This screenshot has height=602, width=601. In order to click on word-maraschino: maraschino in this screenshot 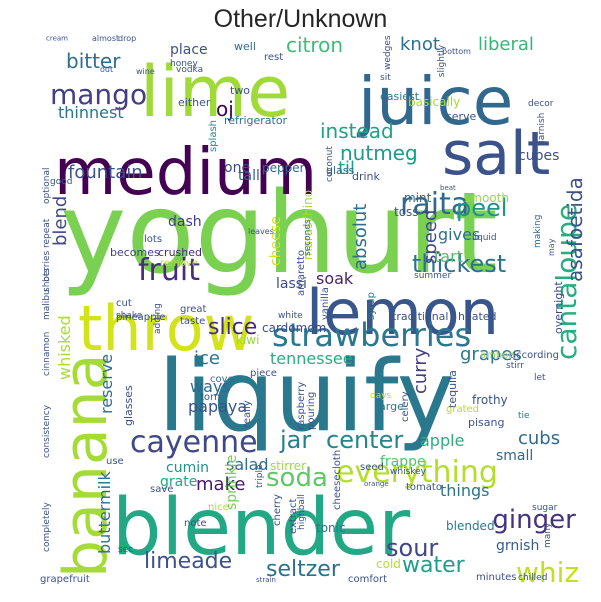, I will do `click(308, 225)`.